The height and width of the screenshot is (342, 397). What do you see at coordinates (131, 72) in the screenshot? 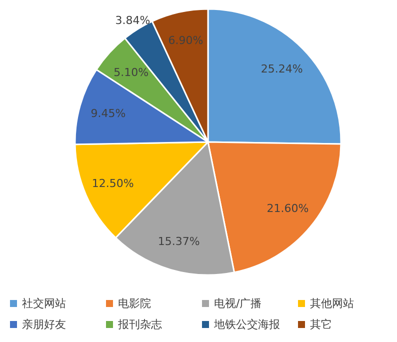
I see `data-label: 5.10%` at bounding box center [131, 72].